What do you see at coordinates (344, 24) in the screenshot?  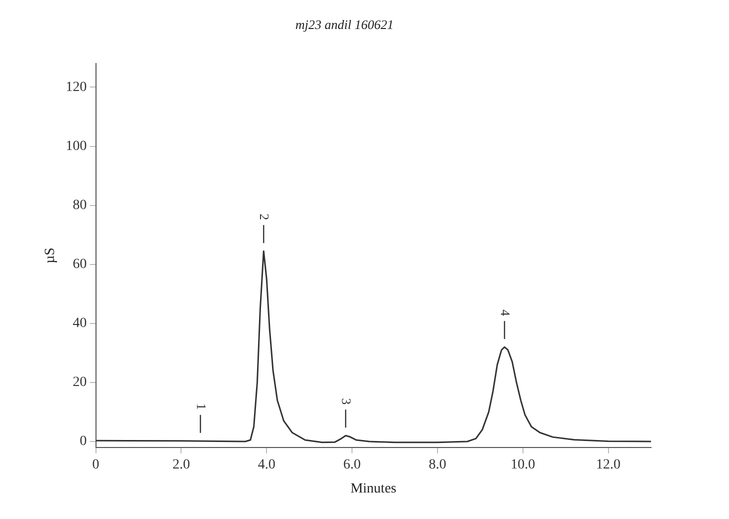 I see `chart-title: mj23 andil 160621` at bounding box center [344, 24].